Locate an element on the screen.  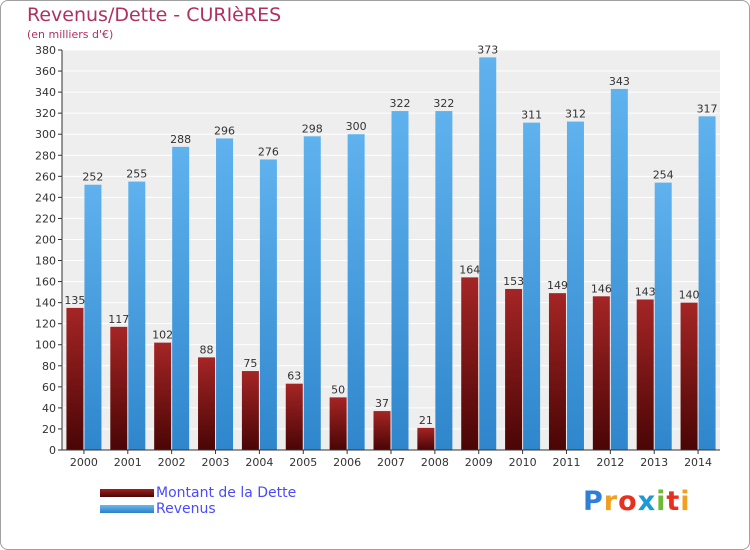
data-label-revenue: 255 is located at coordinates (136, 174).